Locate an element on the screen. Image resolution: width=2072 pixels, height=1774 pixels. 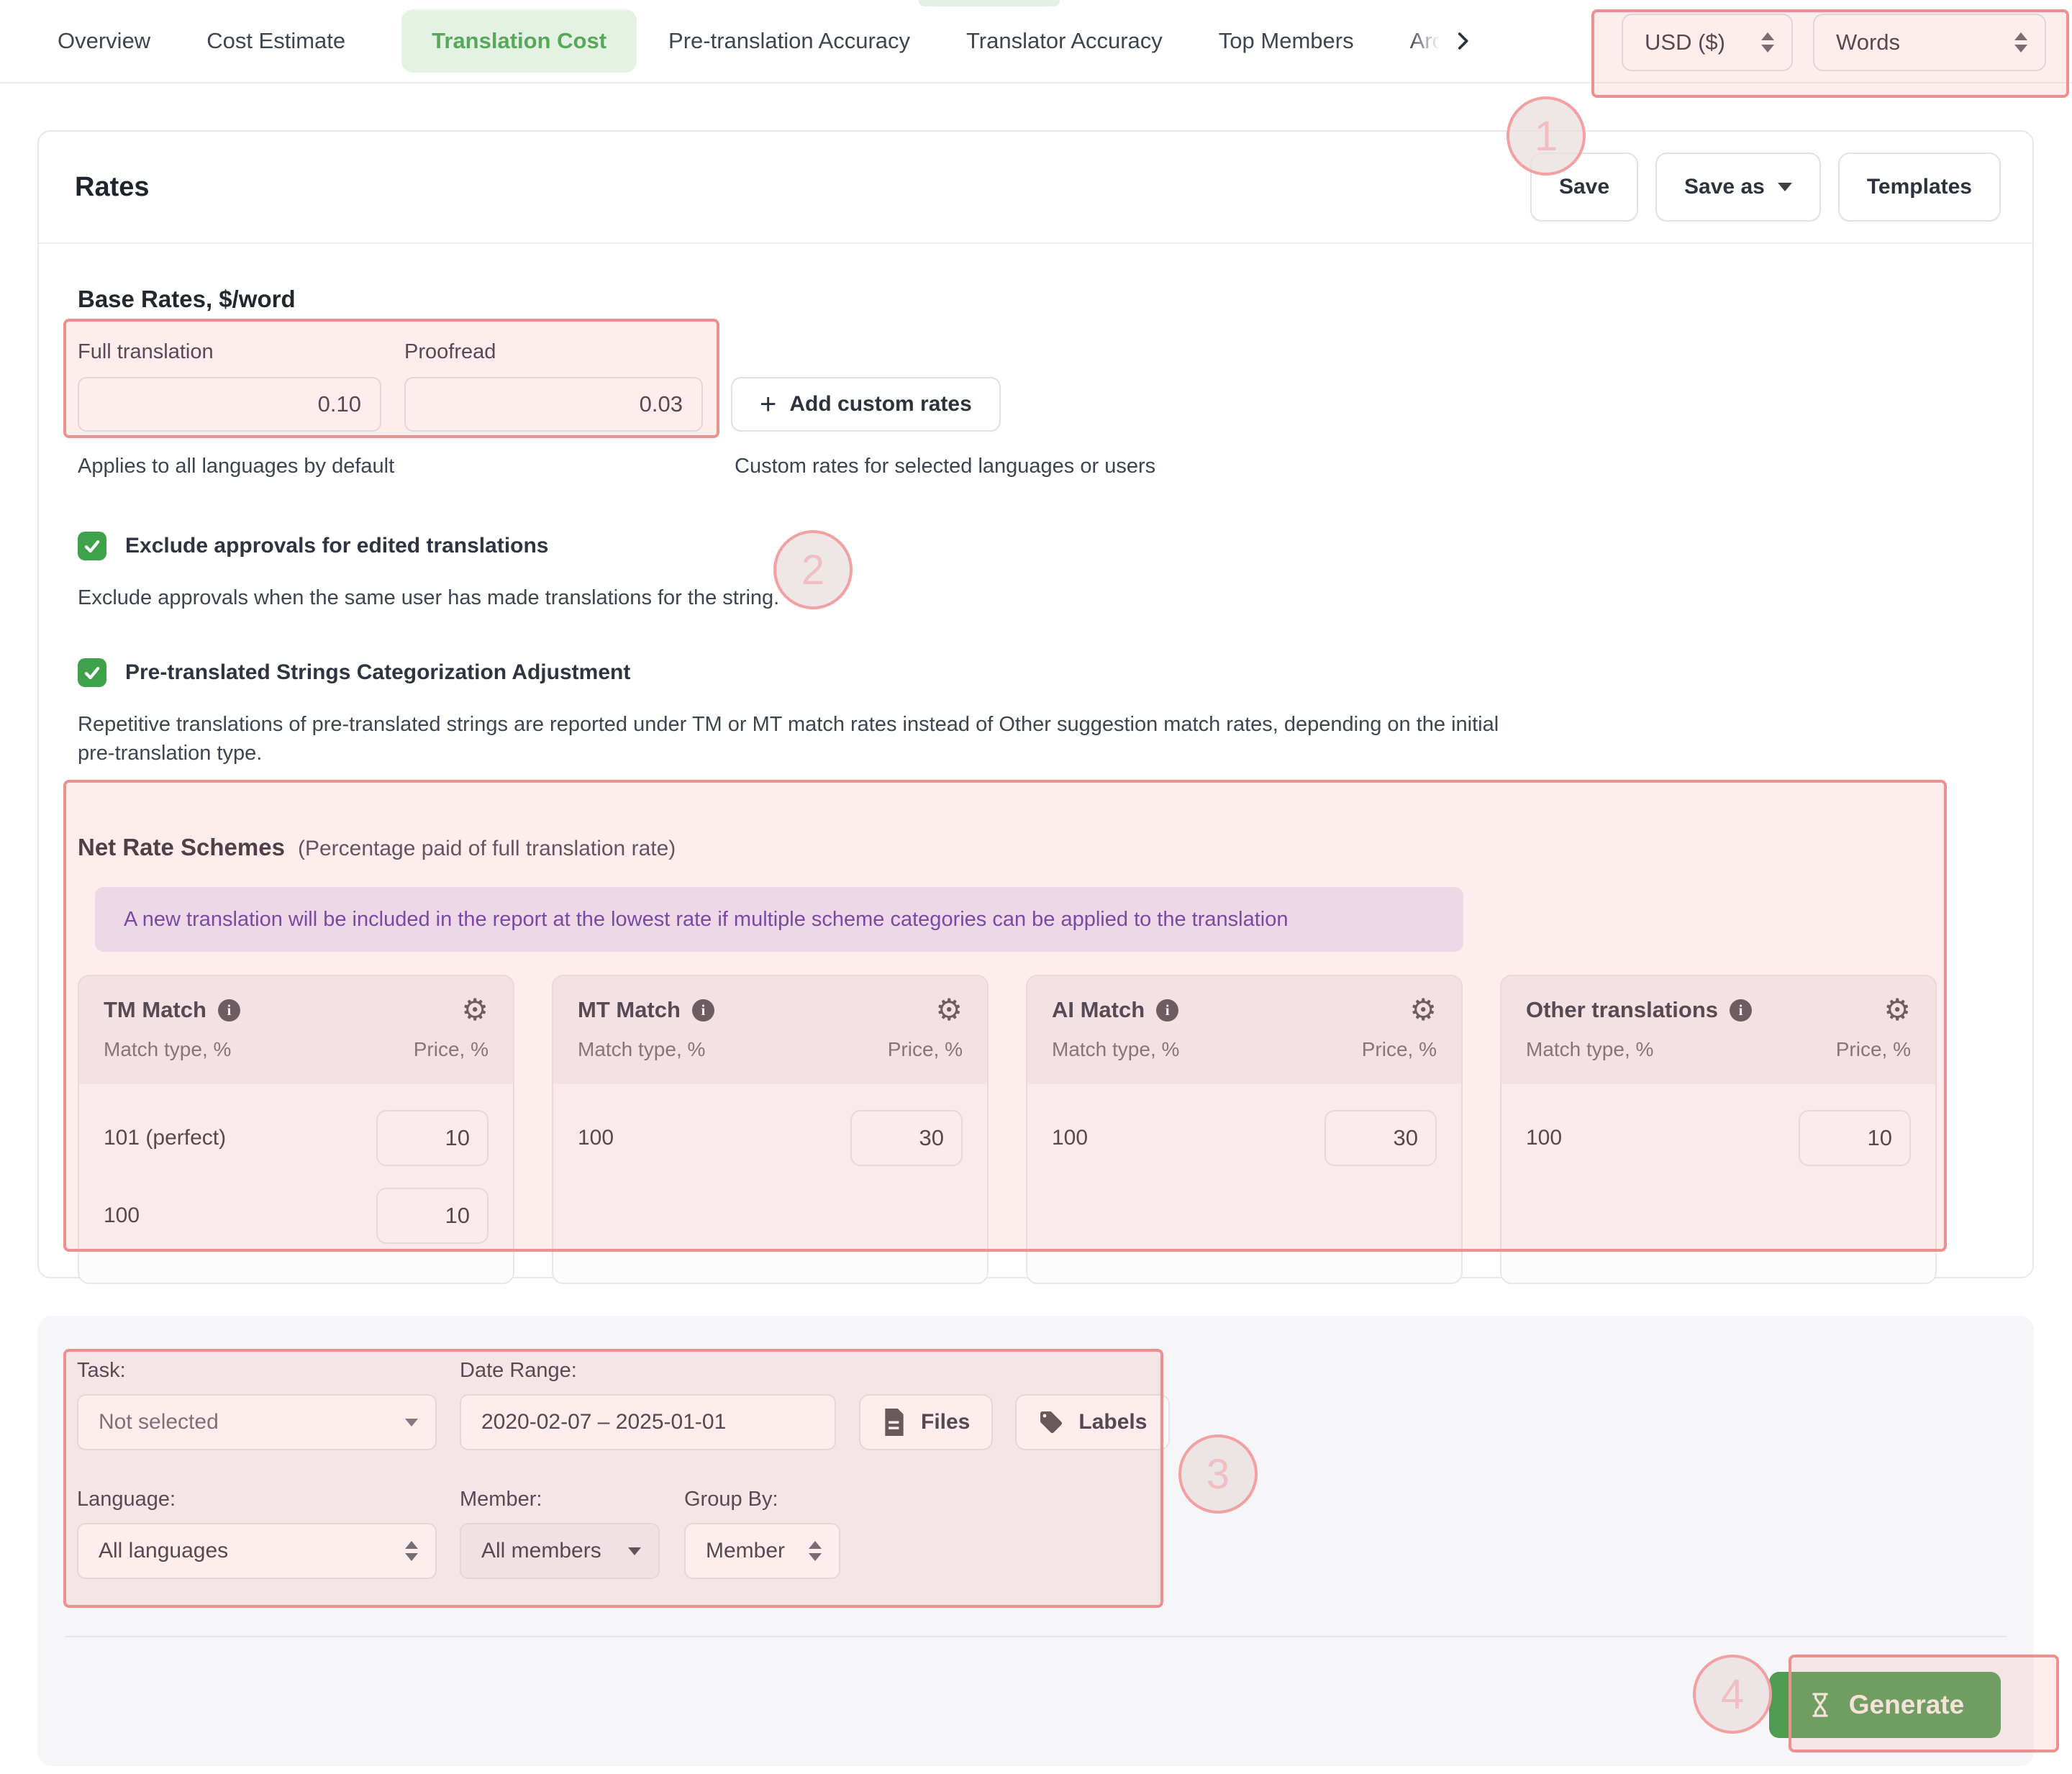
labels-button: Labels is located at coordinates (1093, 1422).